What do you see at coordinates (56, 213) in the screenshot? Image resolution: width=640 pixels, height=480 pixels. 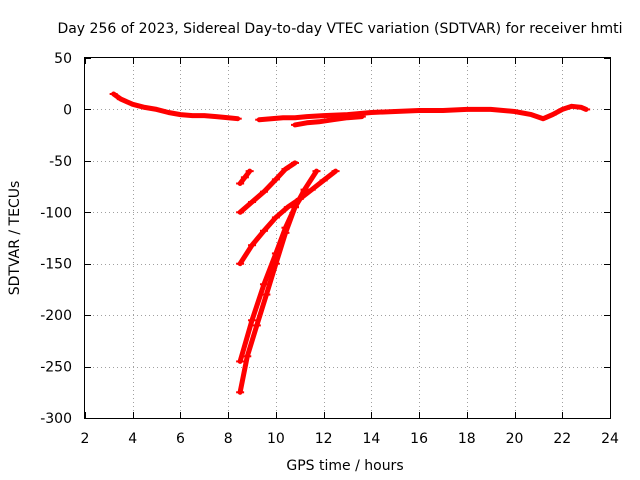 I see `y-tick-label: -100` at bounding box center [56, 213].